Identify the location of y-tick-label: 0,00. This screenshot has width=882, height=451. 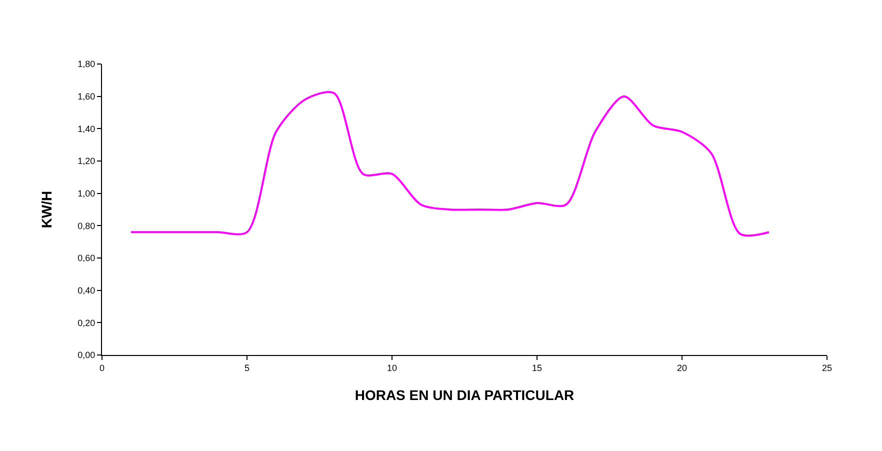
(87, 355).